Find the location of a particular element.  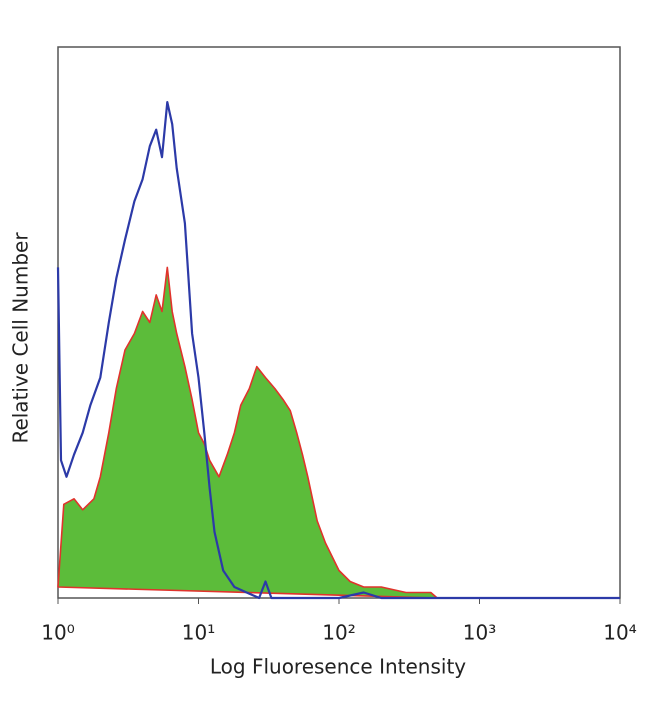

x-tick-label: 10³ is located at coordinates (479, 633).